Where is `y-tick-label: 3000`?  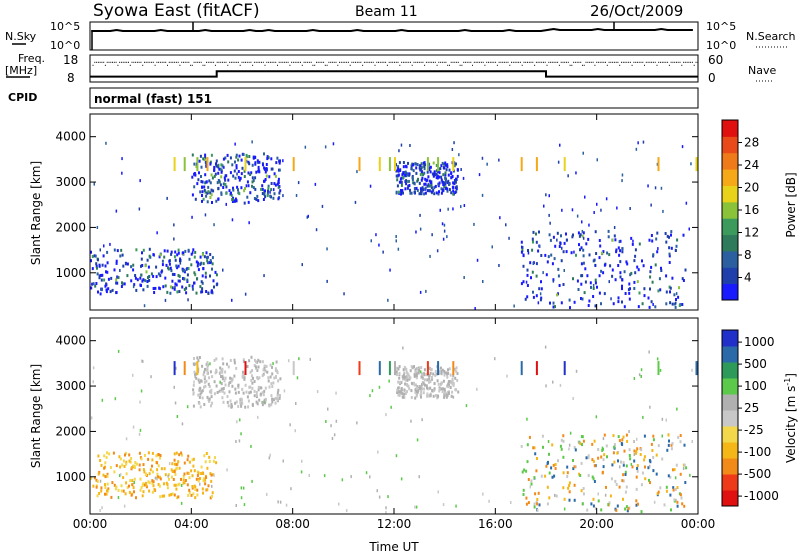
y-tick-label: 3000 is located at coordinates (70, 386).